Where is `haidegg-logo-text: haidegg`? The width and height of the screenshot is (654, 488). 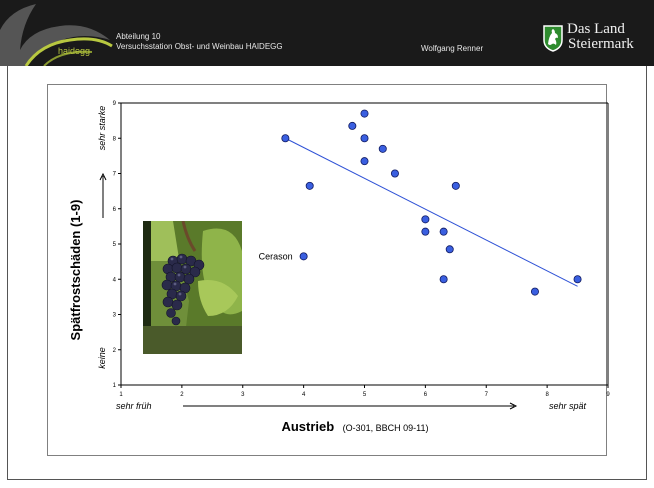 haidegg-logo-text: haidegg is located at coordinates (74, 51).